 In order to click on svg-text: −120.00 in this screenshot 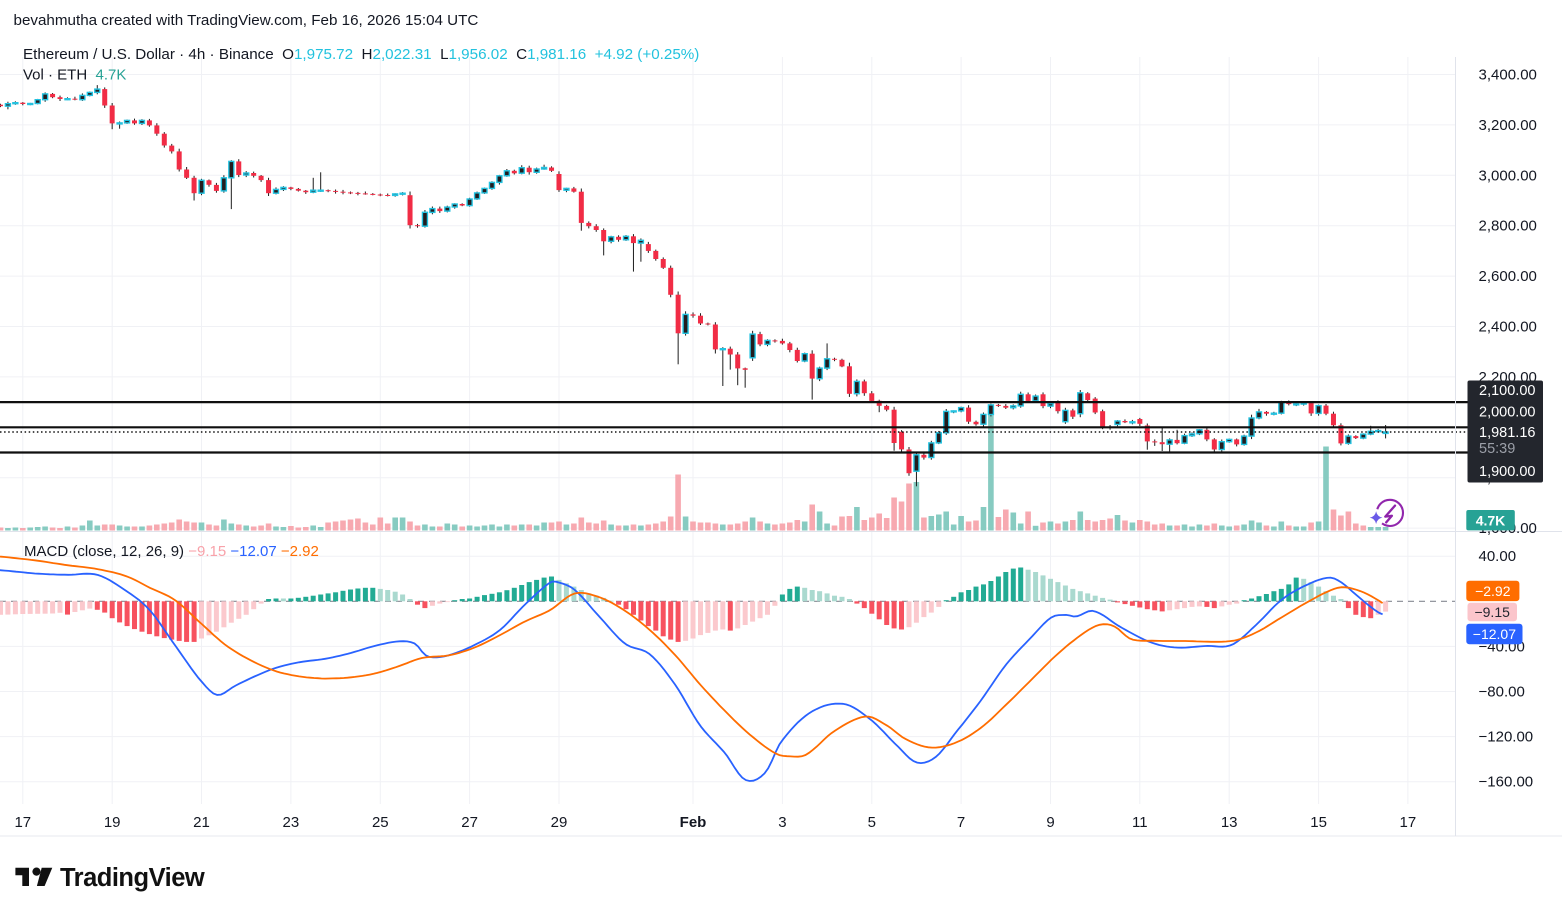, I will do `click(1506, 737)`.